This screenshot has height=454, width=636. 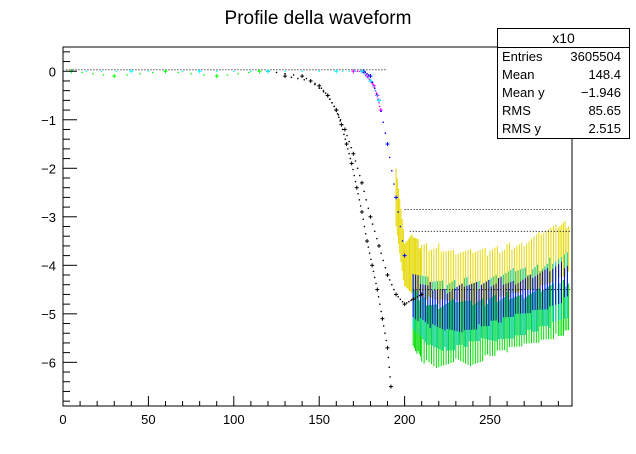 I want to click on stats-key: Entries, so click(x=522, y=56).